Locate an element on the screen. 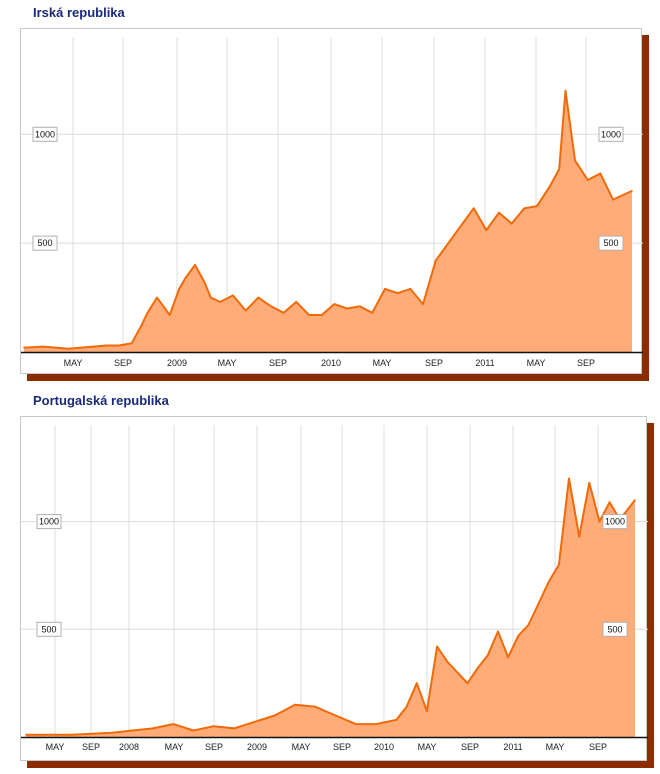 Image resolution: width=660 pixels, height=774 pixels. chart-title: Portugalská republika is located at coordinates (101, 400).